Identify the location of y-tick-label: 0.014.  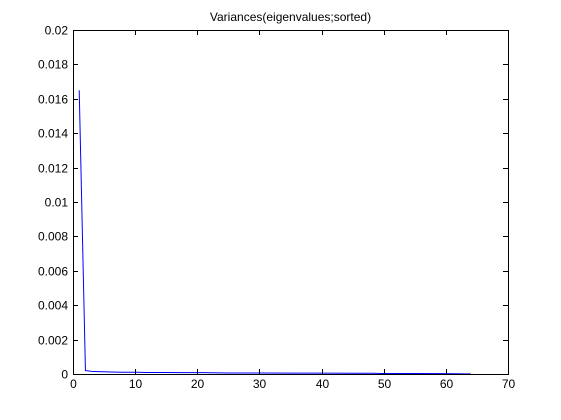
(53, 134).